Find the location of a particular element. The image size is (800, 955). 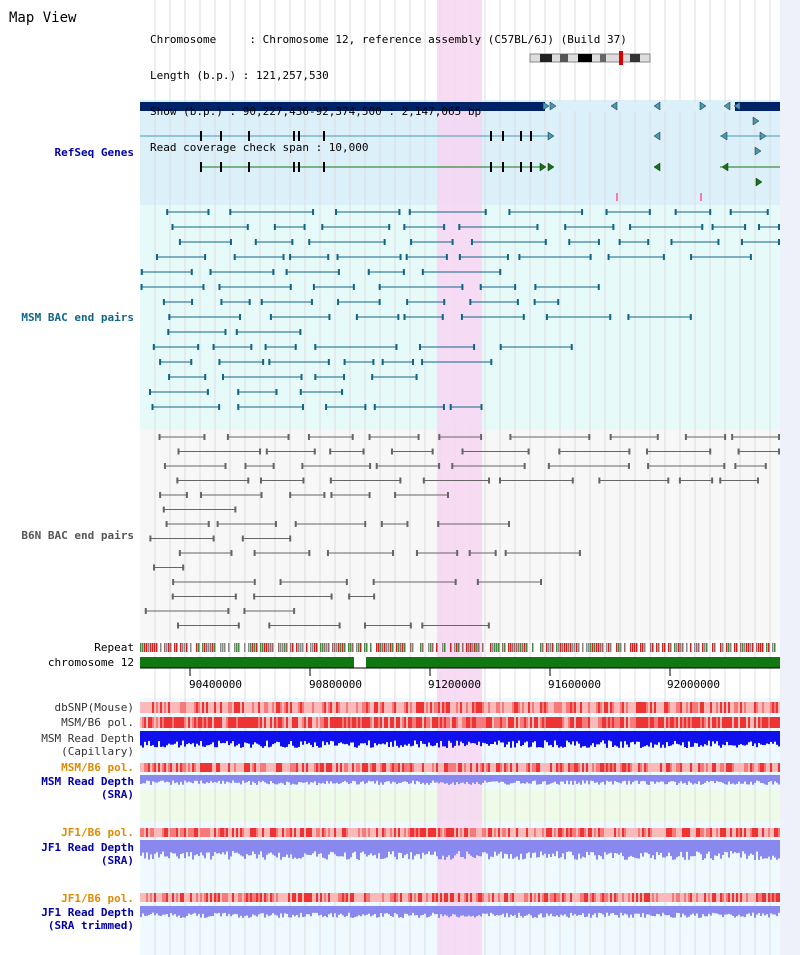

track-label-msm-bac: MSM BAC end pairs is located at coordinates (77, 317).